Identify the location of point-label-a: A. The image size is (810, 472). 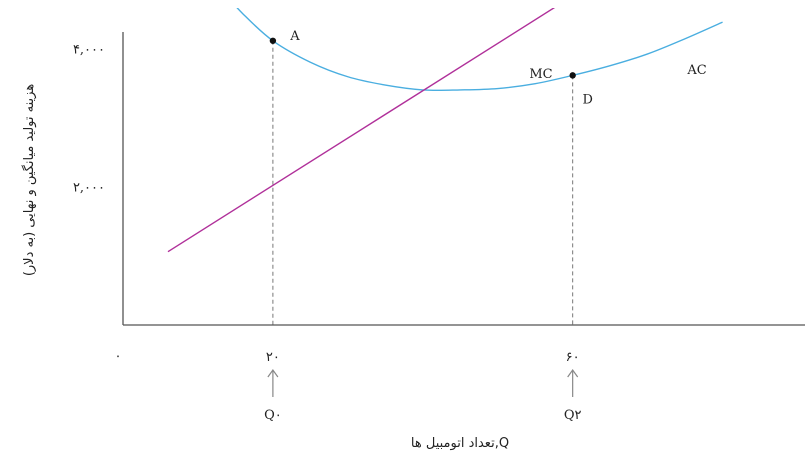
(294, 36).